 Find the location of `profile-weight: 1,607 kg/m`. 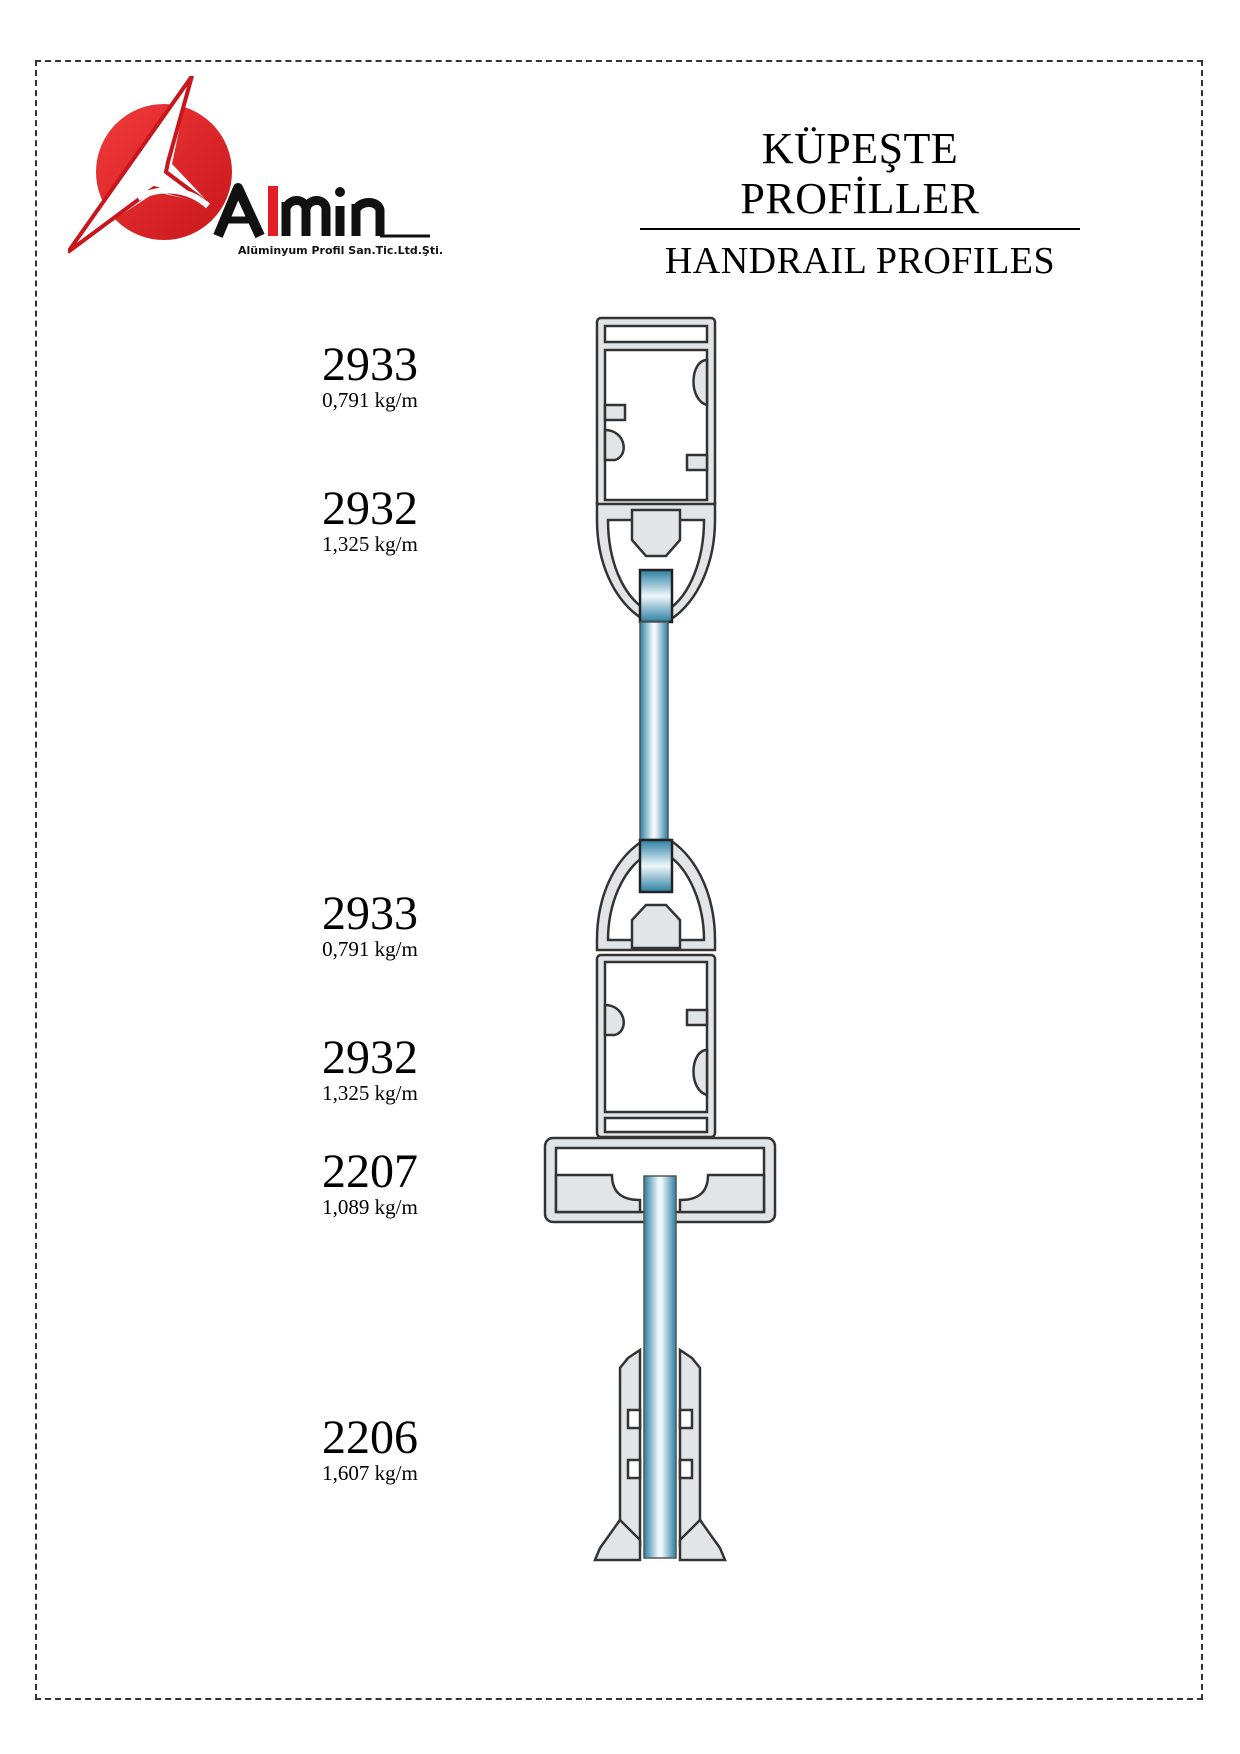

profile-weight: 1,607 kg/m is located at coordinates (370, 1473).